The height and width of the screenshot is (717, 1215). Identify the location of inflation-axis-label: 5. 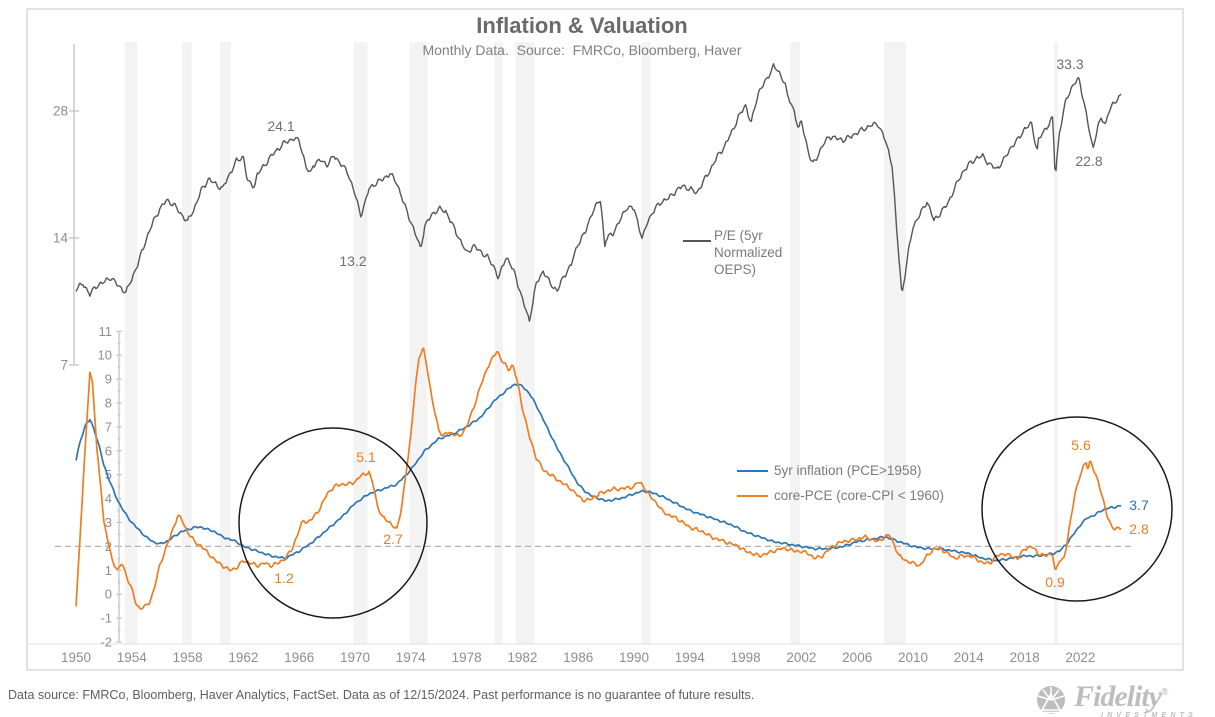
(108, 474).